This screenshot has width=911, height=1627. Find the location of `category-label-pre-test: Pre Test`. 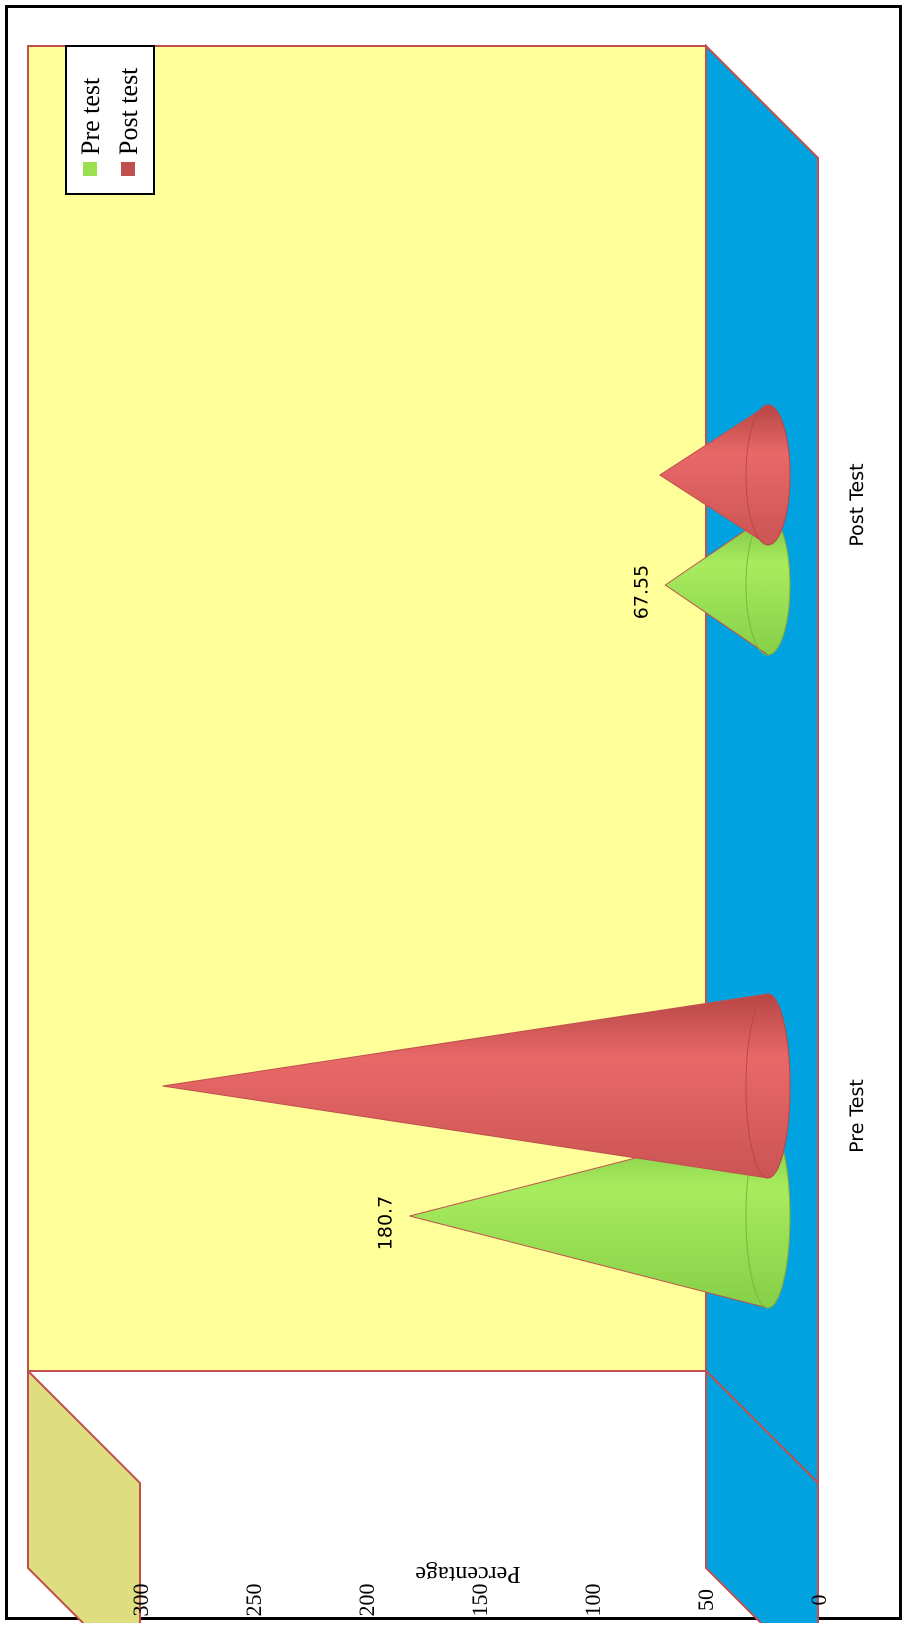

category-label-pre-test: Pre Test is located at coordinates (857, 1116).